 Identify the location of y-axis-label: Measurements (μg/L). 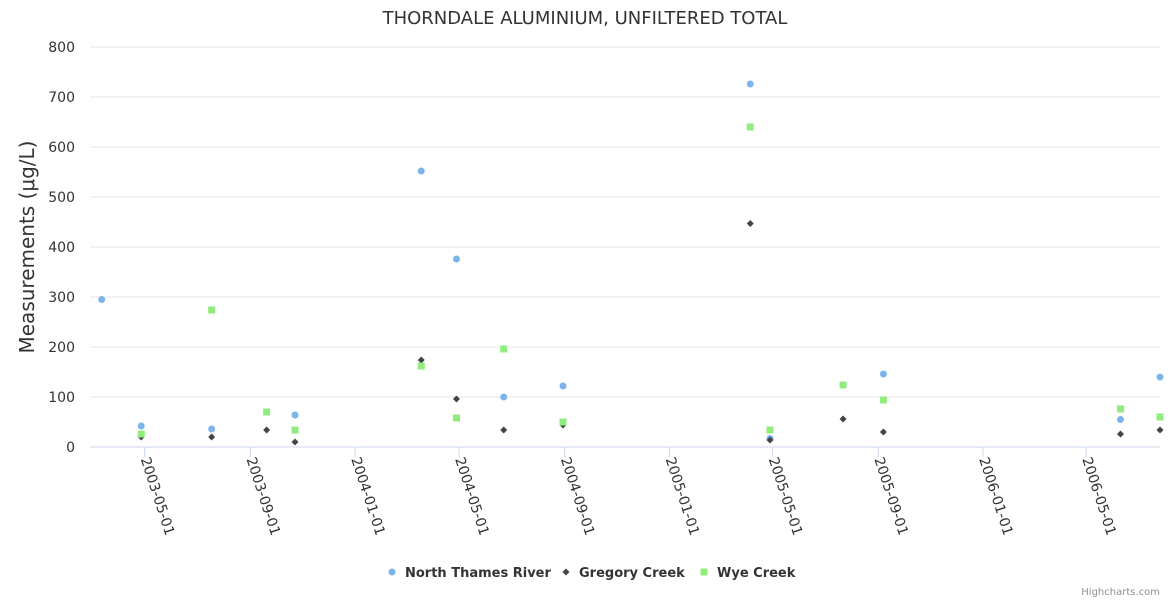
(27, 247).